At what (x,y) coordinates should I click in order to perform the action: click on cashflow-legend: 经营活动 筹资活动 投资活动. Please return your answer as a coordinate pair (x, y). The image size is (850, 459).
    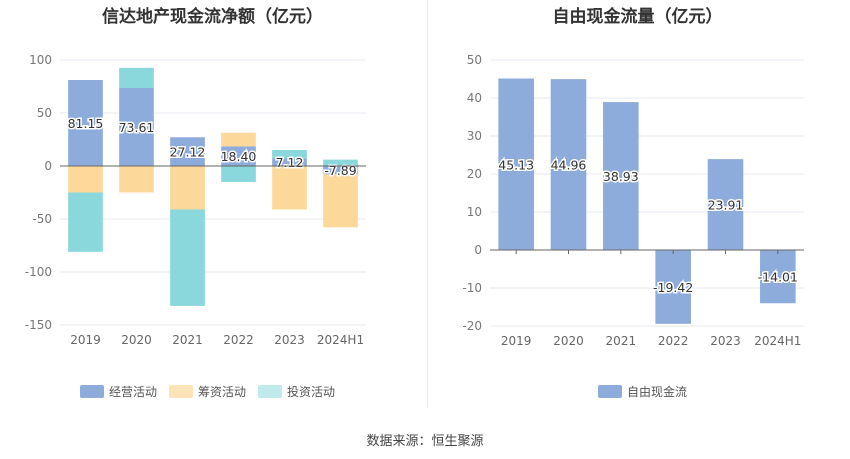
    Looking at the image, I should click on (213, 391).